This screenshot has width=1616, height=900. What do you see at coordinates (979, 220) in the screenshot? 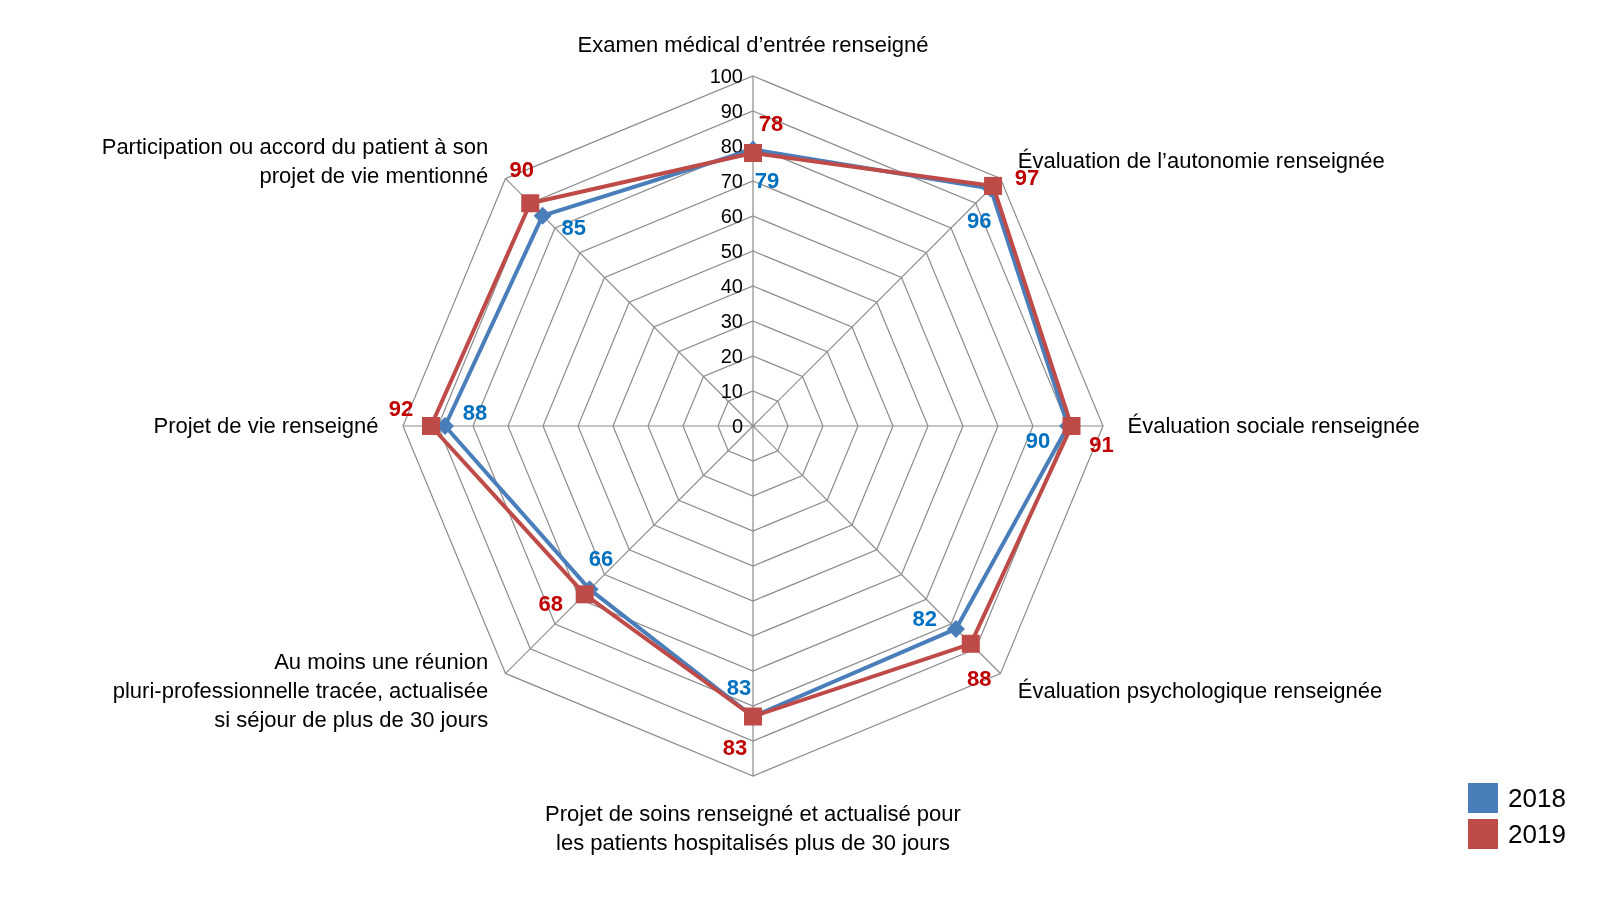
I see `data-label: 96` at bounding box center [979, 220].